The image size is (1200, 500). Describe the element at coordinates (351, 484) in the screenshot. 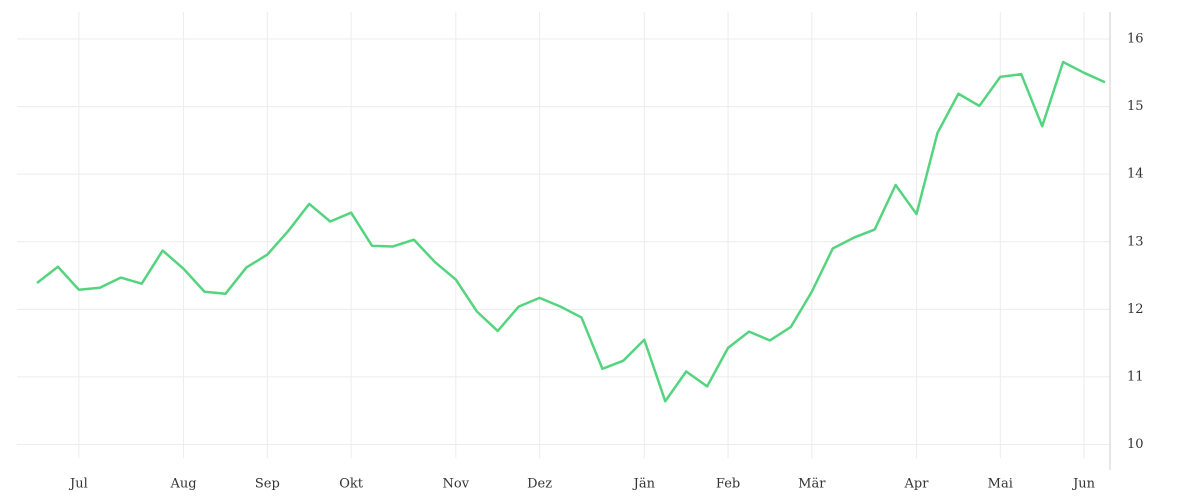

I see `x-tick-label: Okt` at that location.